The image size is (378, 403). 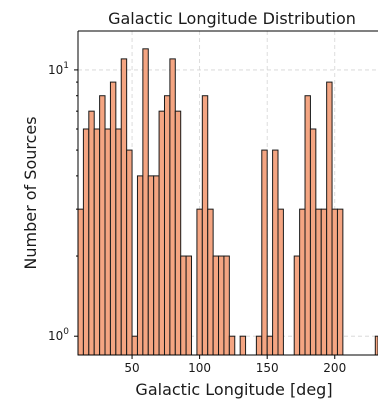 What do you see at coordinates (267, 368) in the screenshot?
I see `x-tick-label: 150` at bounding box center [267, 368].